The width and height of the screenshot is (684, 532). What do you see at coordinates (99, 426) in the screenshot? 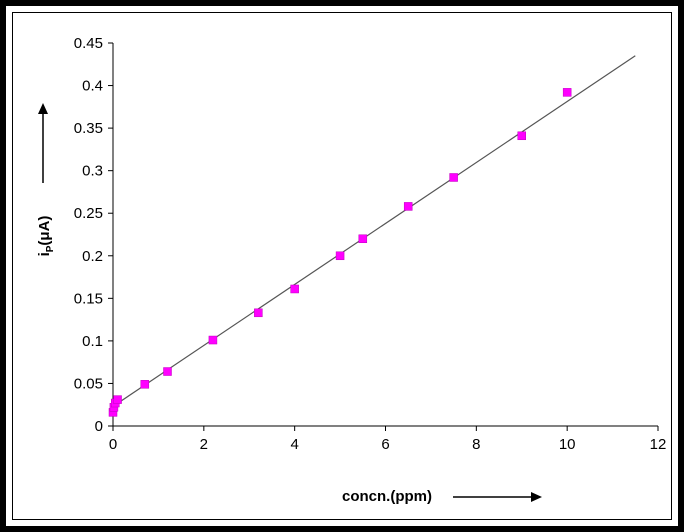
I see `y-tick-label: 0` at bounding box center [99, 426].